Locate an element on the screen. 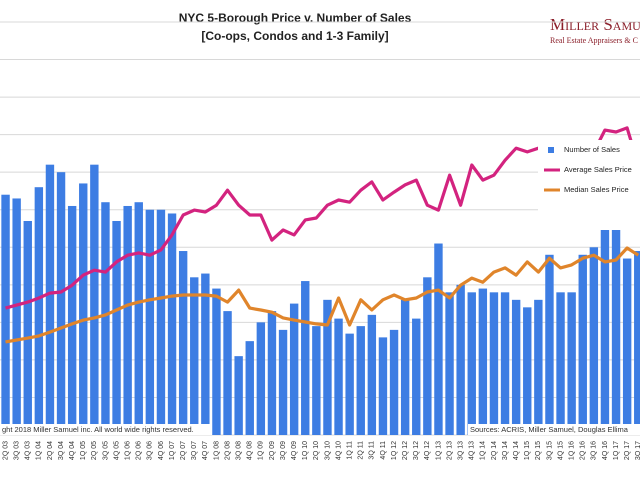 The width and height of the screenshot is (640, 480). x-tick-label: 2Q 04 is located at coordinates (50, 450).